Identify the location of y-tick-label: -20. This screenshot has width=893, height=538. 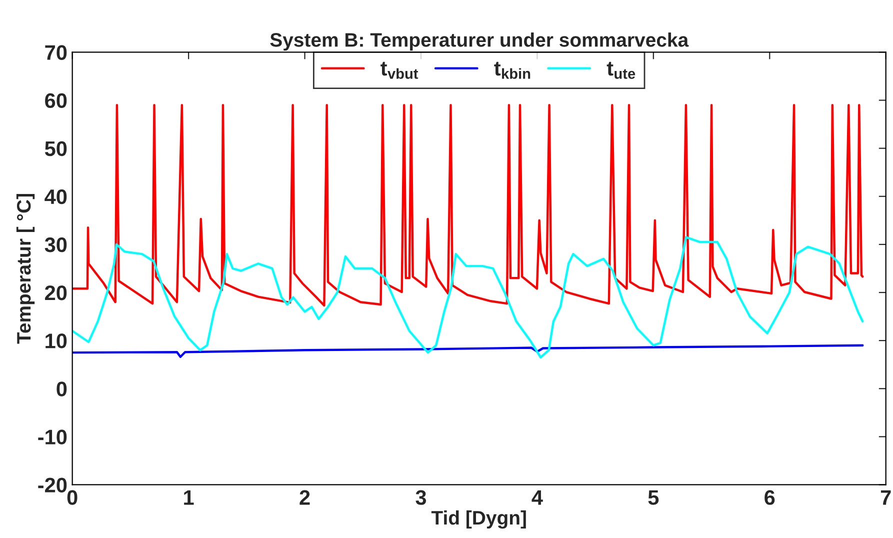
(52, 485).